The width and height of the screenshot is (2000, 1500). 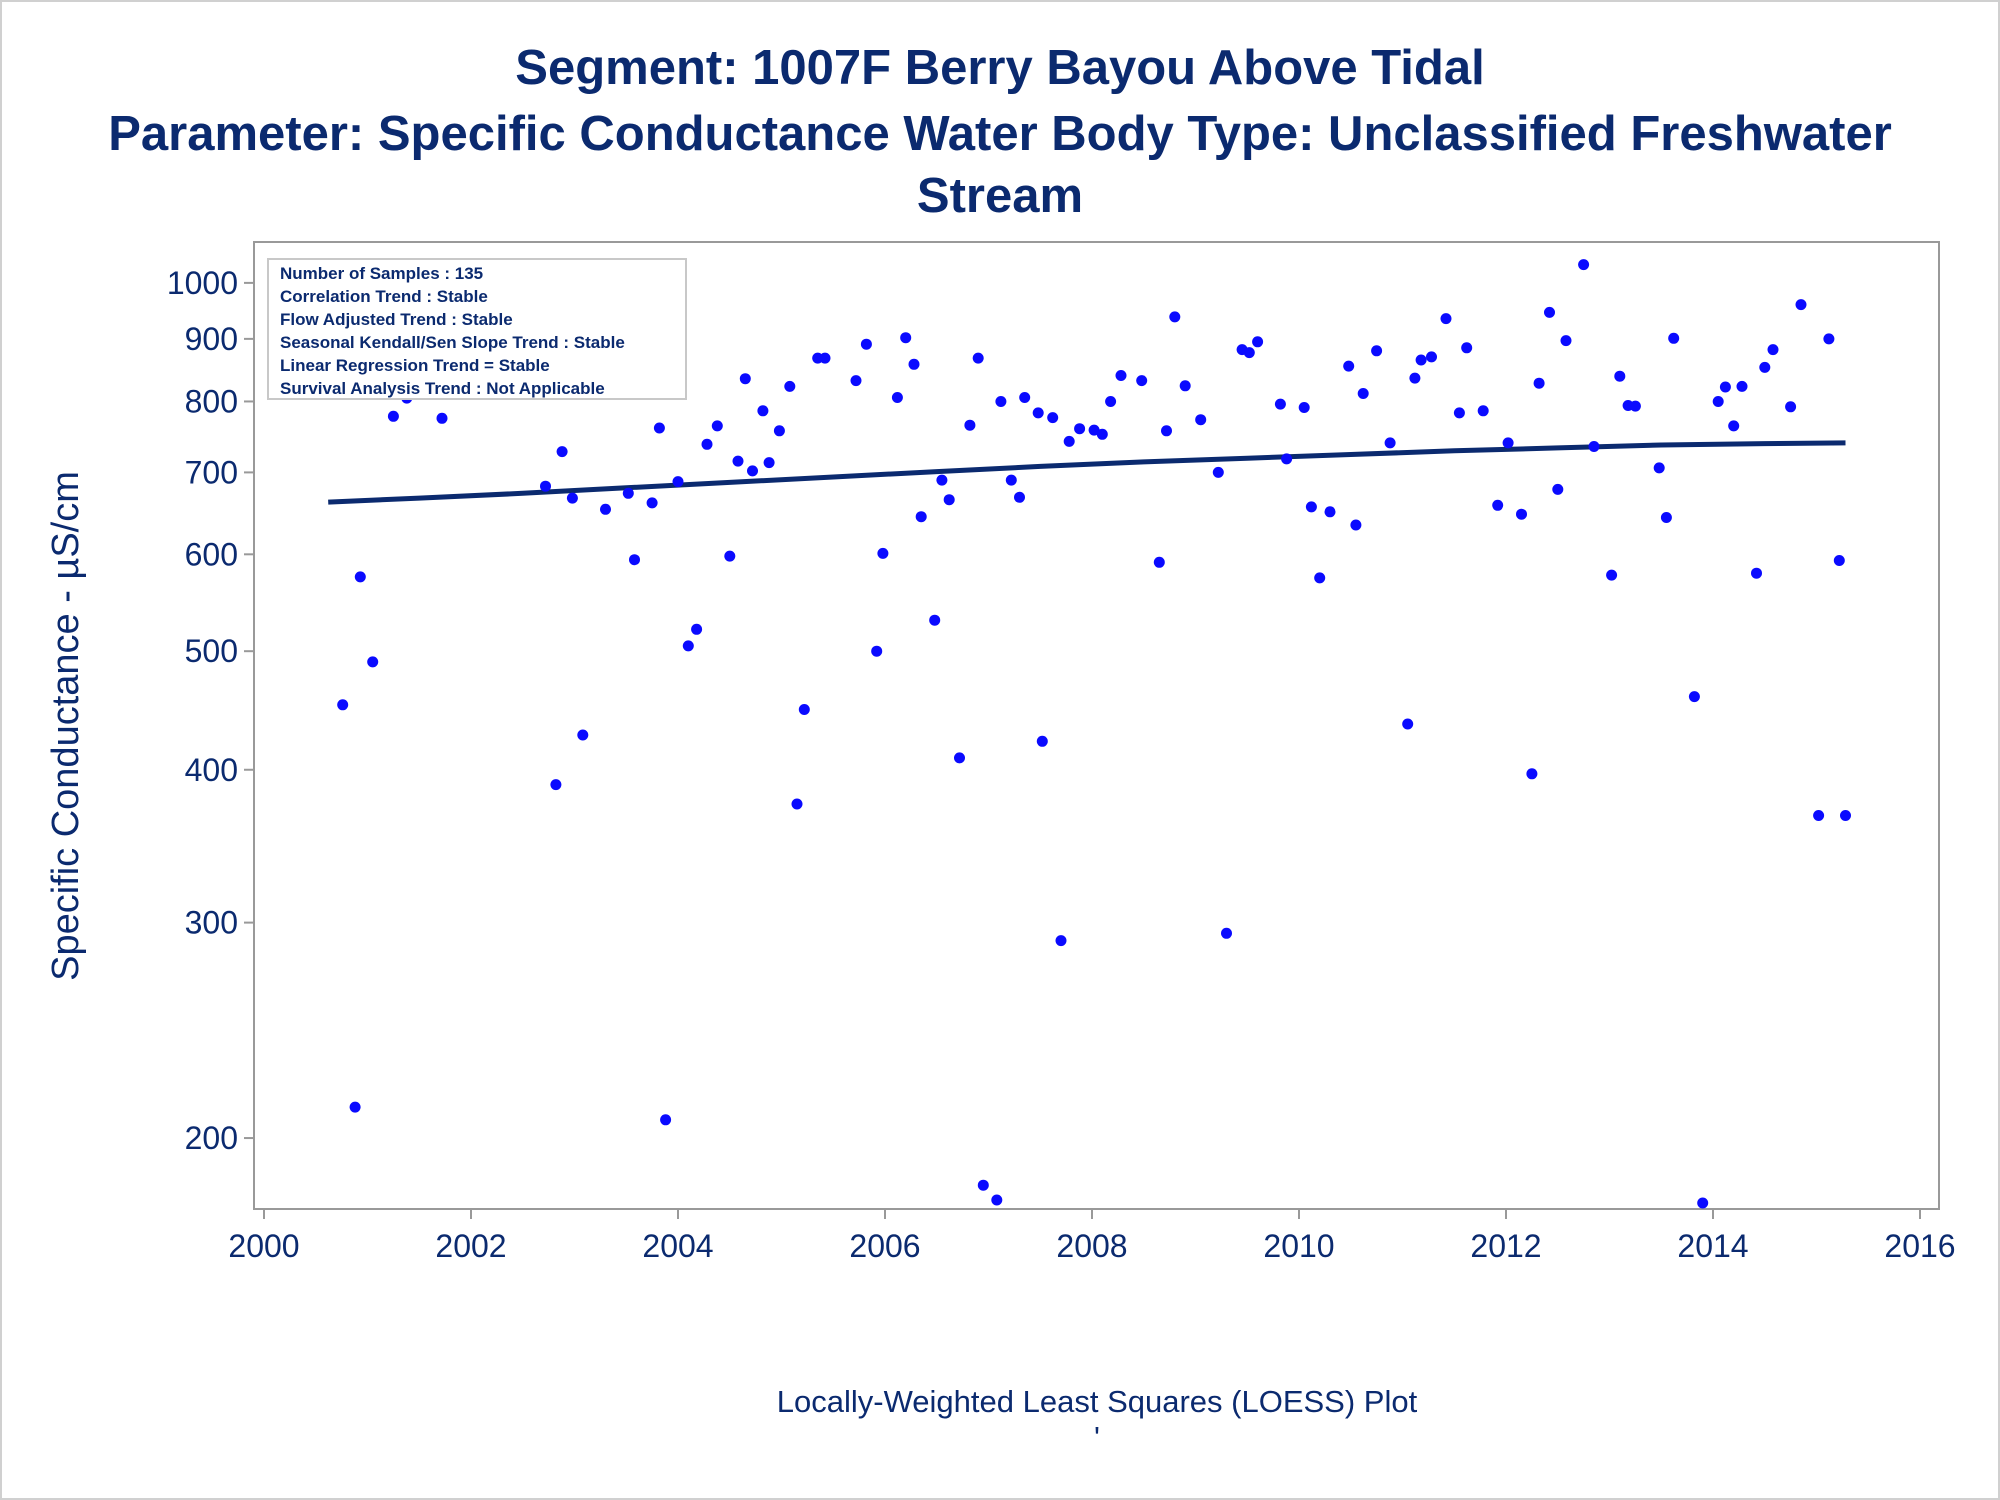 What do you see at coordinates (381, 273) in the screenshot?
I see `stats-line: Number of Samples : 135` at bounding box center [381, 273].